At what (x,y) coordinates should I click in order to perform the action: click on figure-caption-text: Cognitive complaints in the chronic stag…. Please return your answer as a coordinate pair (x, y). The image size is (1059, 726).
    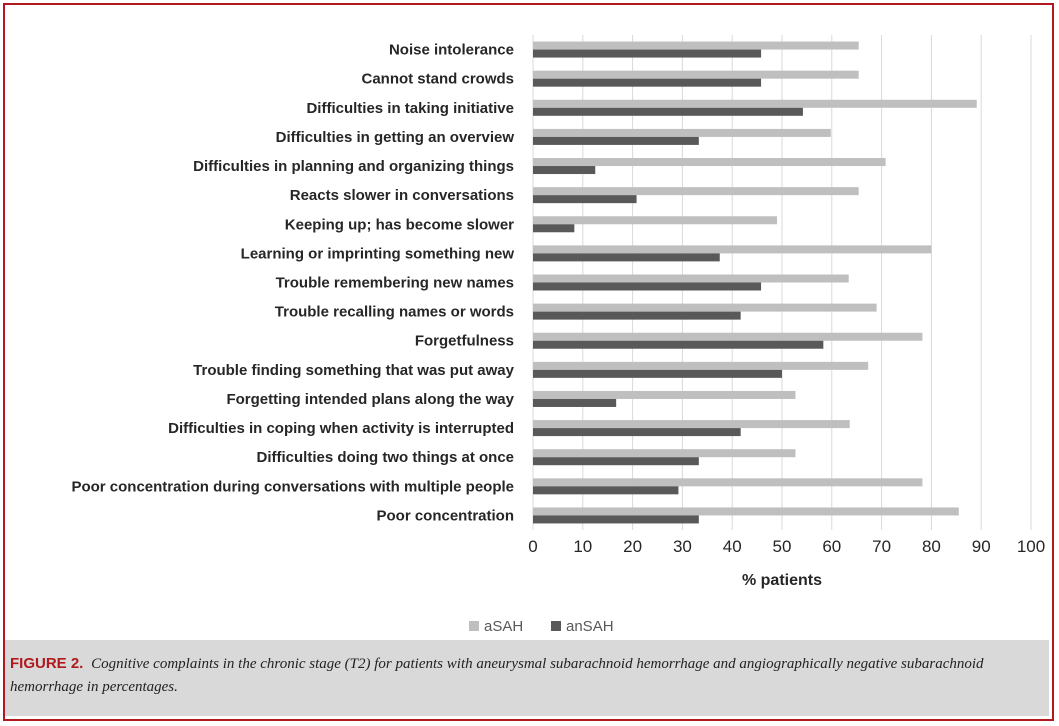
    Looking at the image, I should click on (497, 675).